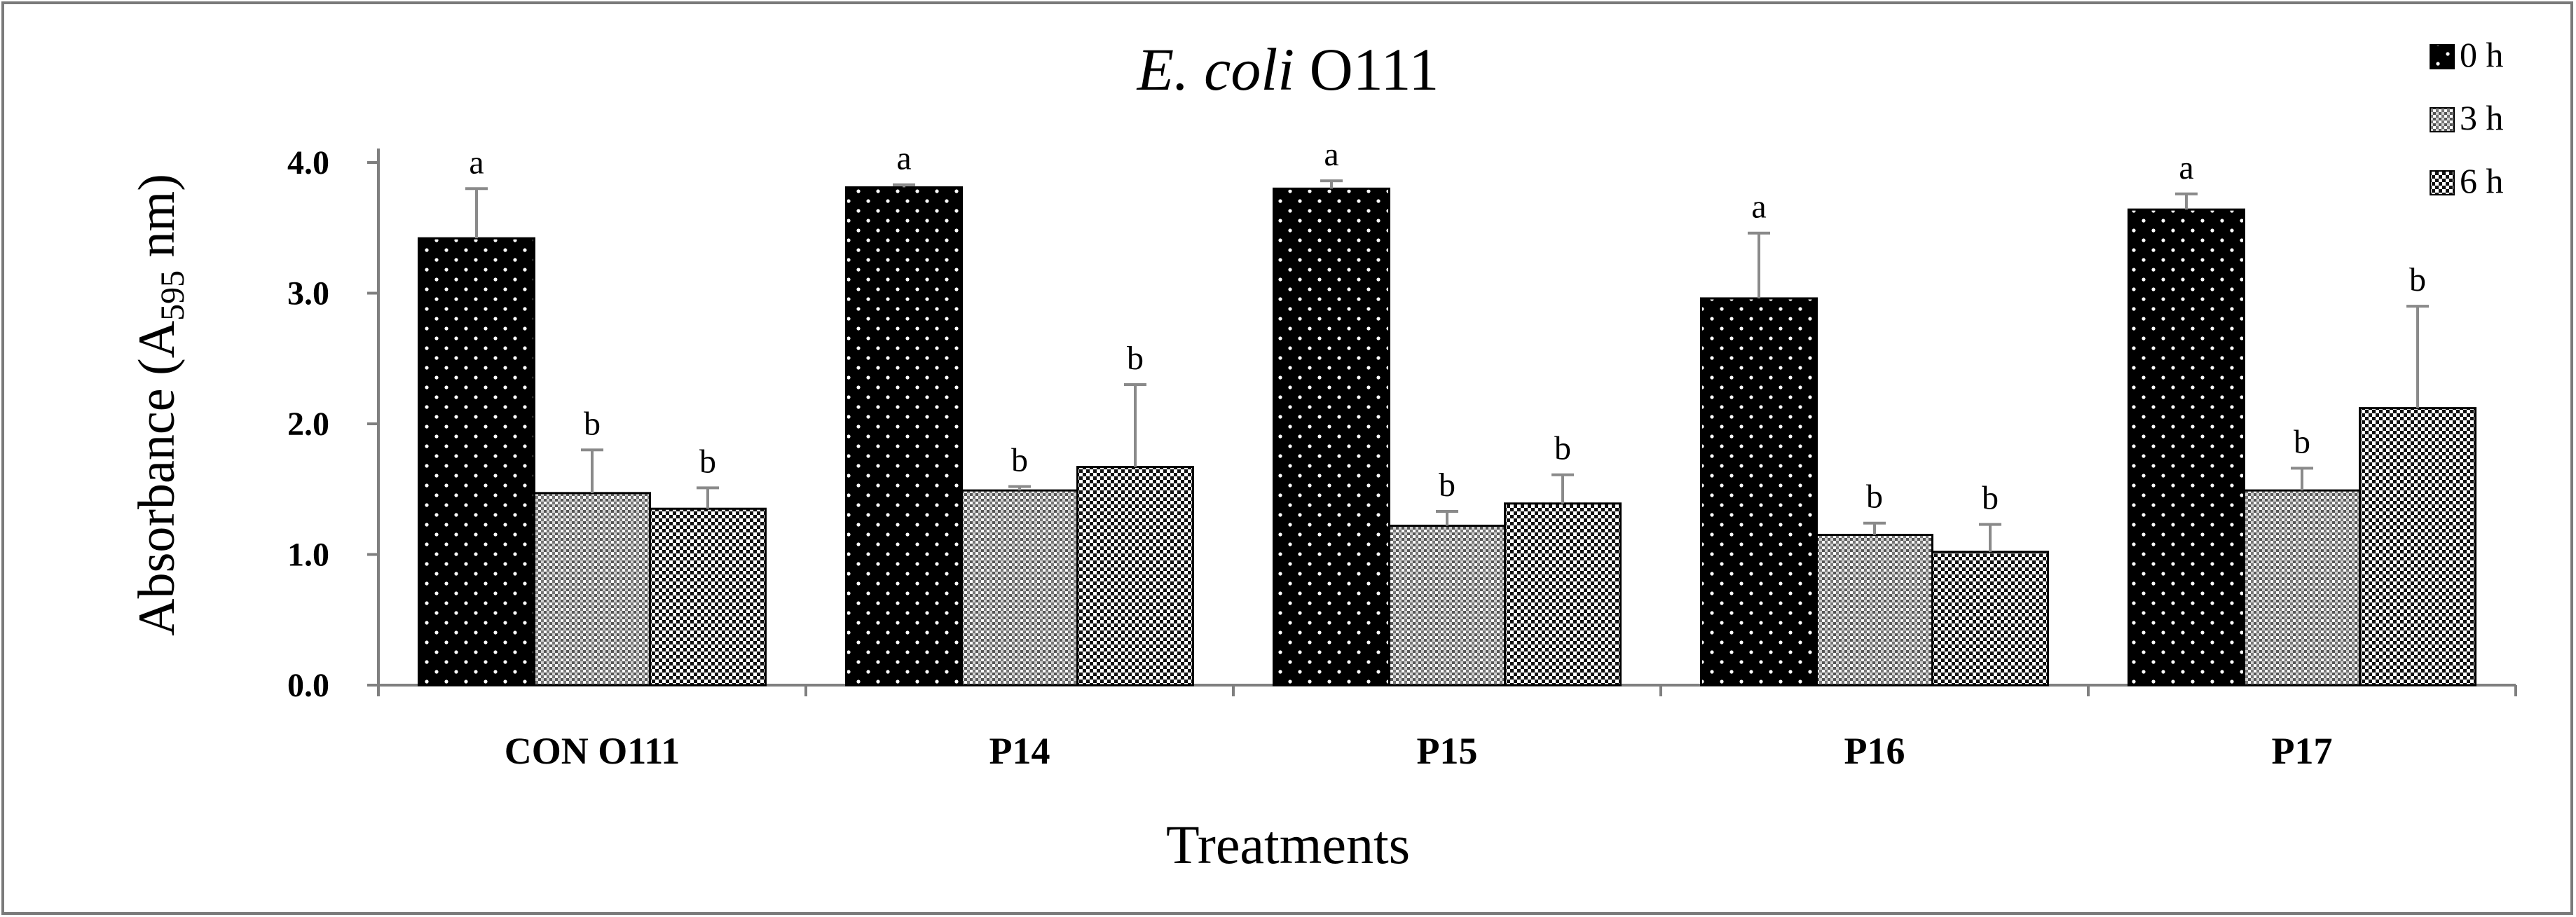 This screenshot has width=2576, height=917. Describe the element at coordinates (2418, 547) in the screenshot. I see `bar-6h-p17` at that location.